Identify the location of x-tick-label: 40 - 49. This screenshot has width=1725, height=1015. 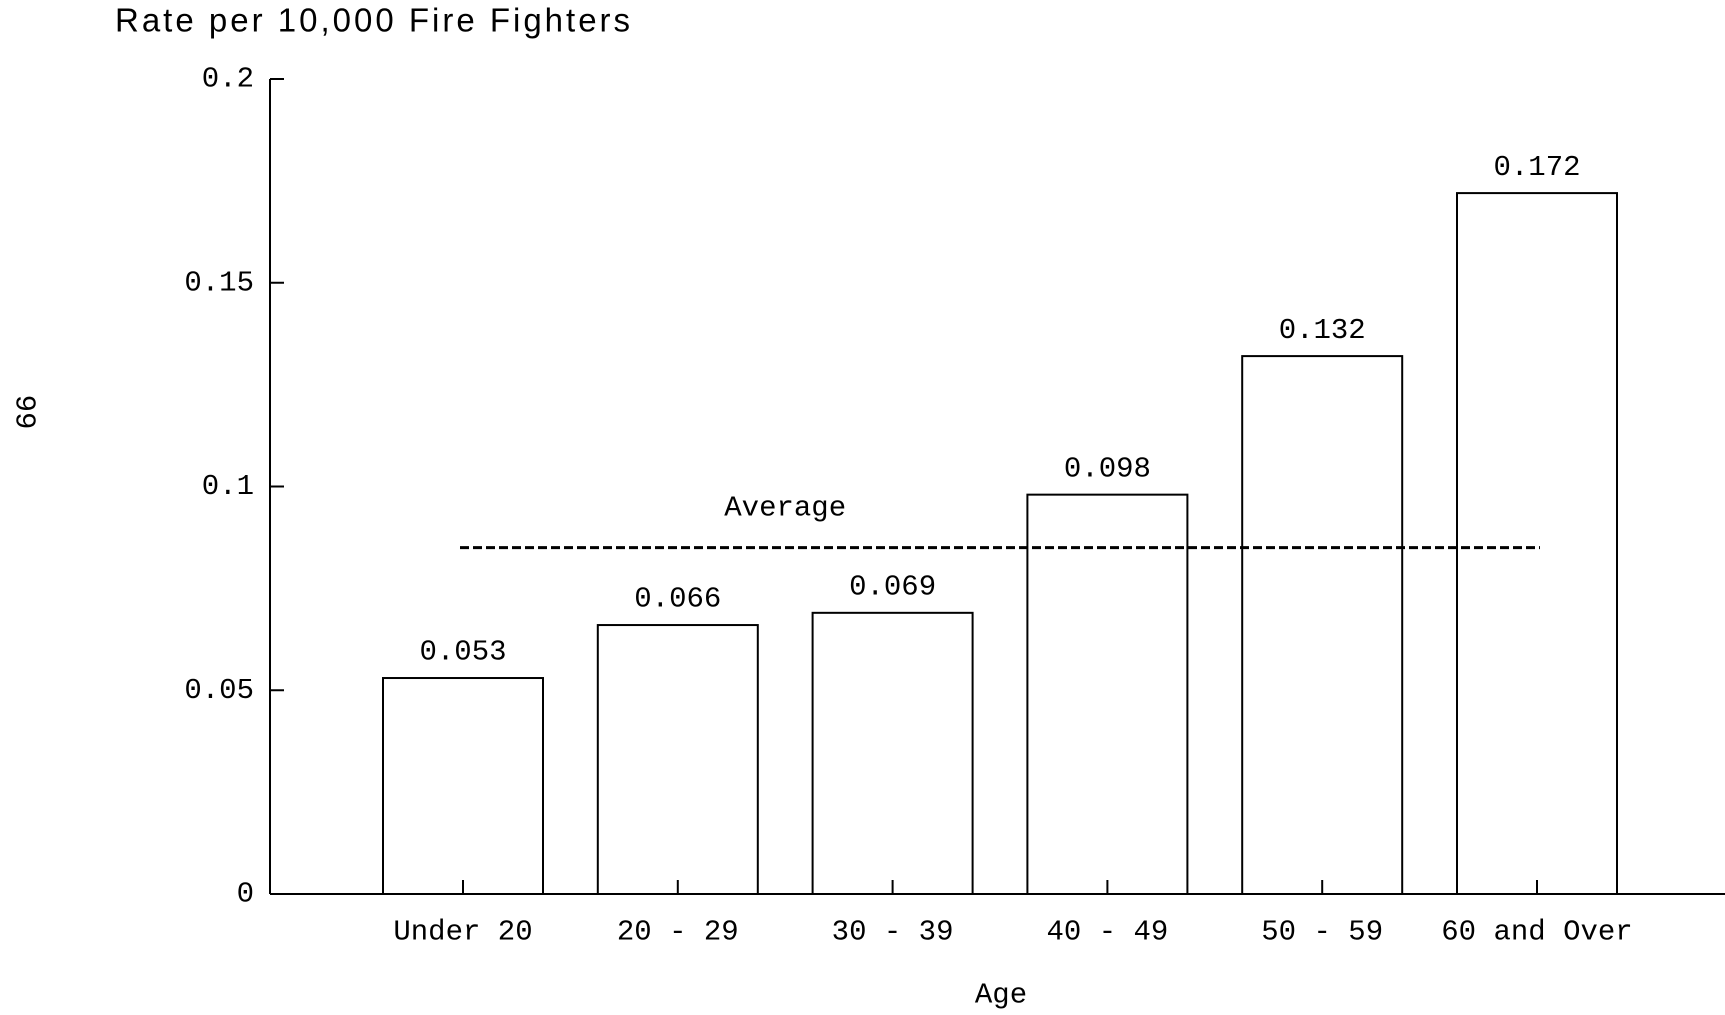
(1107, 932).